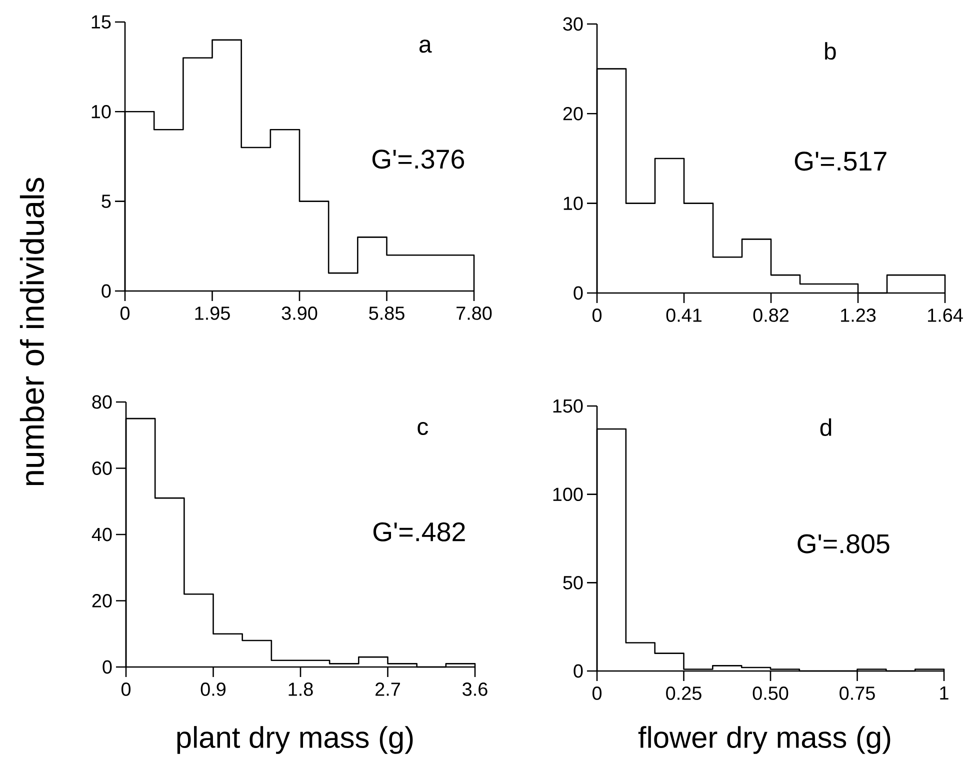  What do you see at coordinates (300, 313) in the screenshot?
I see `x-tick-label: 3.90` at bounding box center [300, 313].